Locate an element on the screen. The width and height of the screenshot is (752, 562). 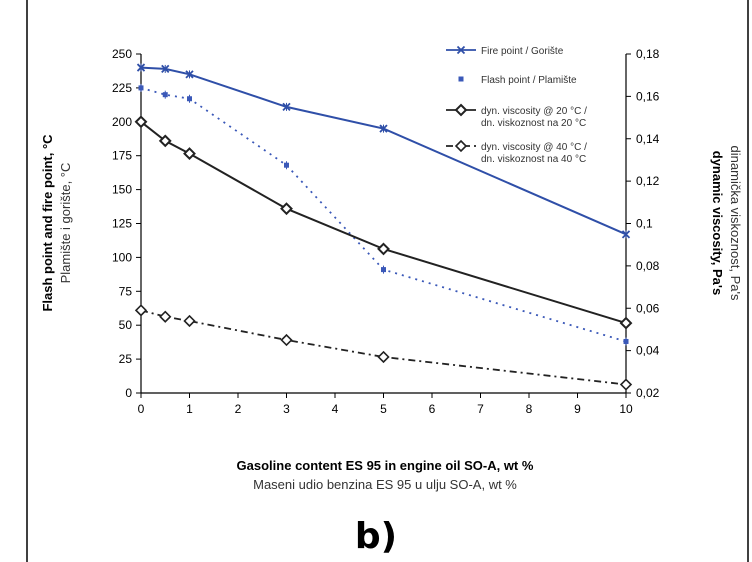
x-tick-label: 8 is located at coordinates (529, 409).